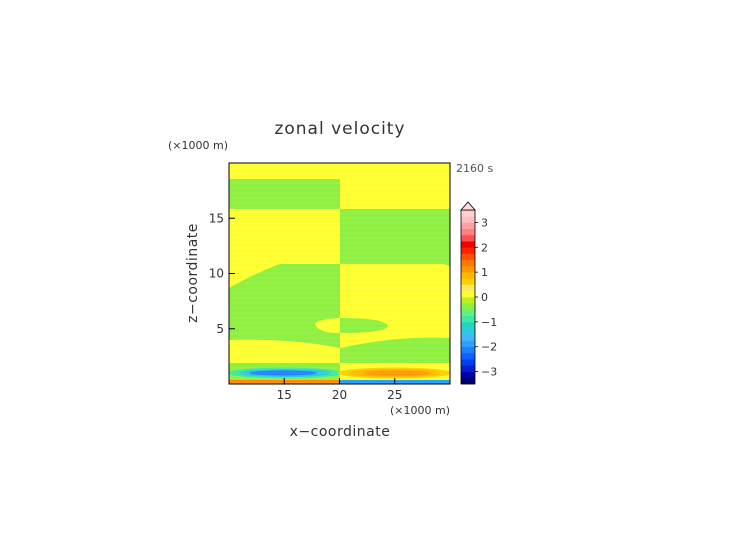 The width and height of the screenshot is (752, 536). I want to click on colorbar, so click(468, 293).